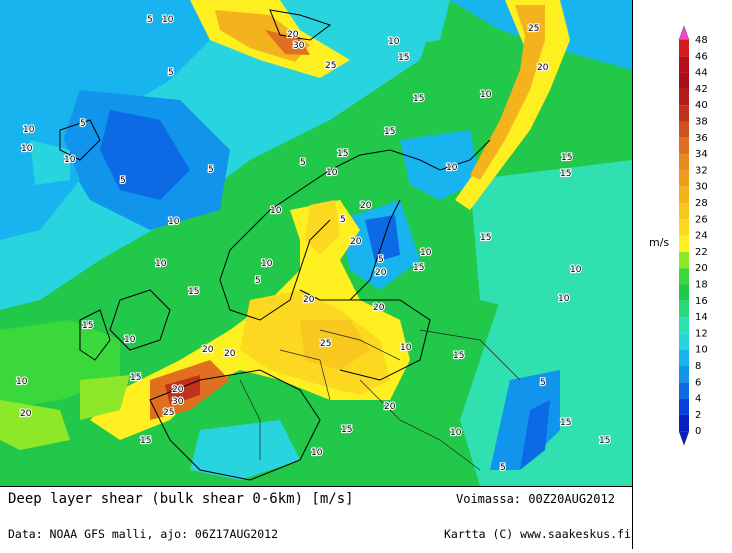  What do you see at coordinates (145, 155) in the screenshot?
I see `field-deep-blue` at bounding box center [145, 155].